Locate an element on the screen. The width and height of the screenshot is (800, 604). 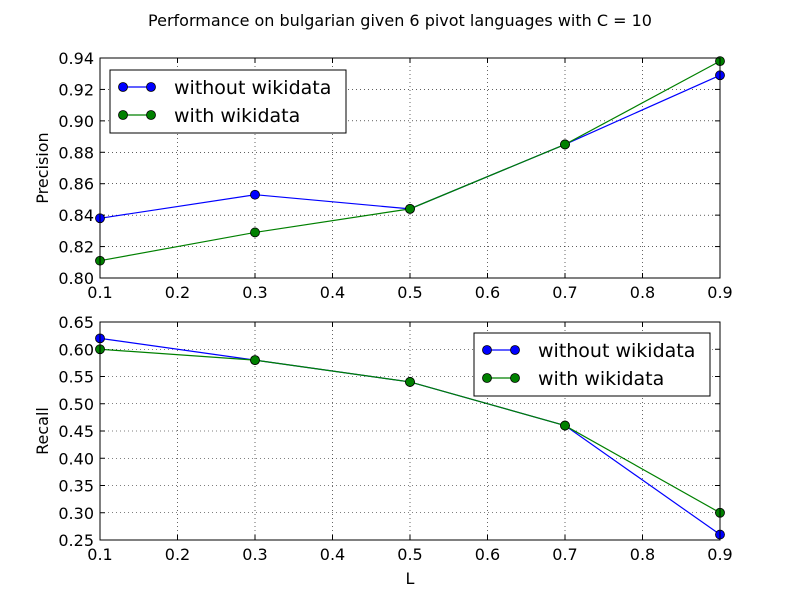
y-tick-label: 0.45 is located at coordinates (76, 431).